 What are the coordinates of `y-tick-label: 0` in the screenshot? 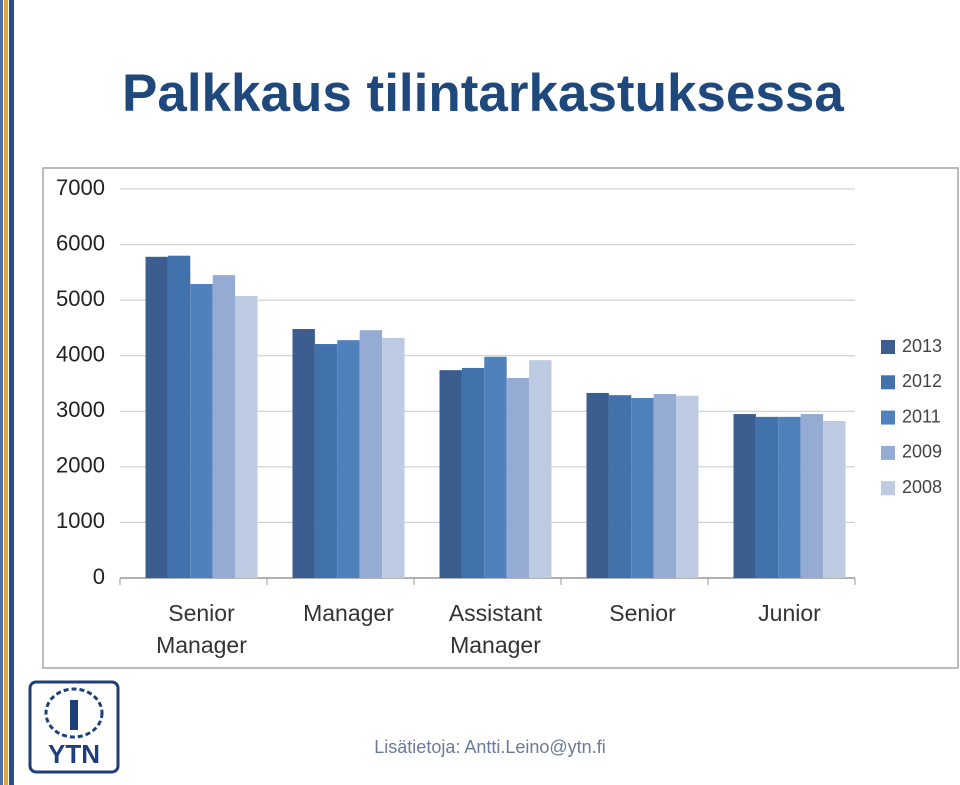 It's located at (99, 576).